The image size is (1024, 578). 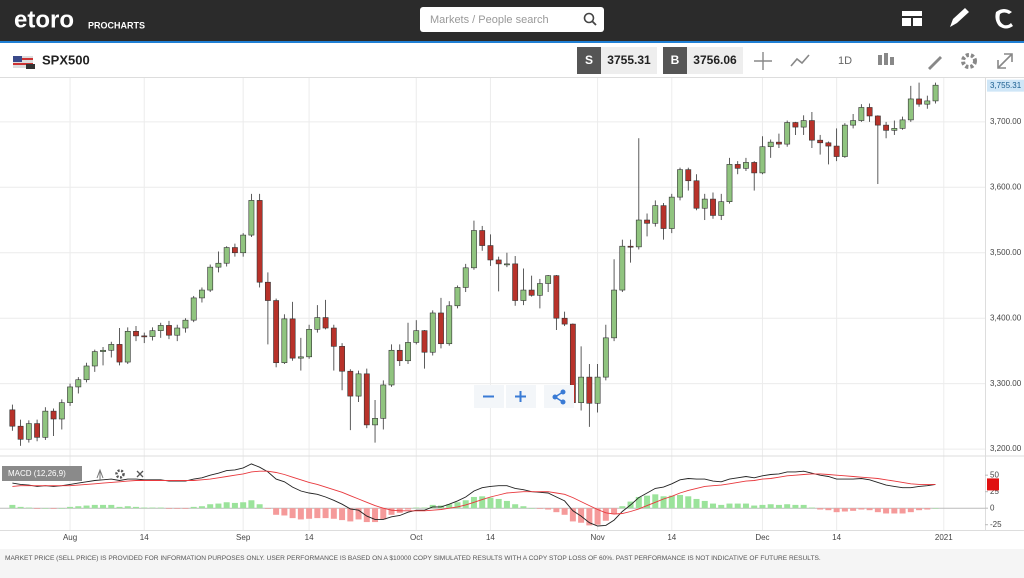 What do you see at coordinates (559, 396) in the screenshot?
I see `share-button` at bounding box center [559, 396].